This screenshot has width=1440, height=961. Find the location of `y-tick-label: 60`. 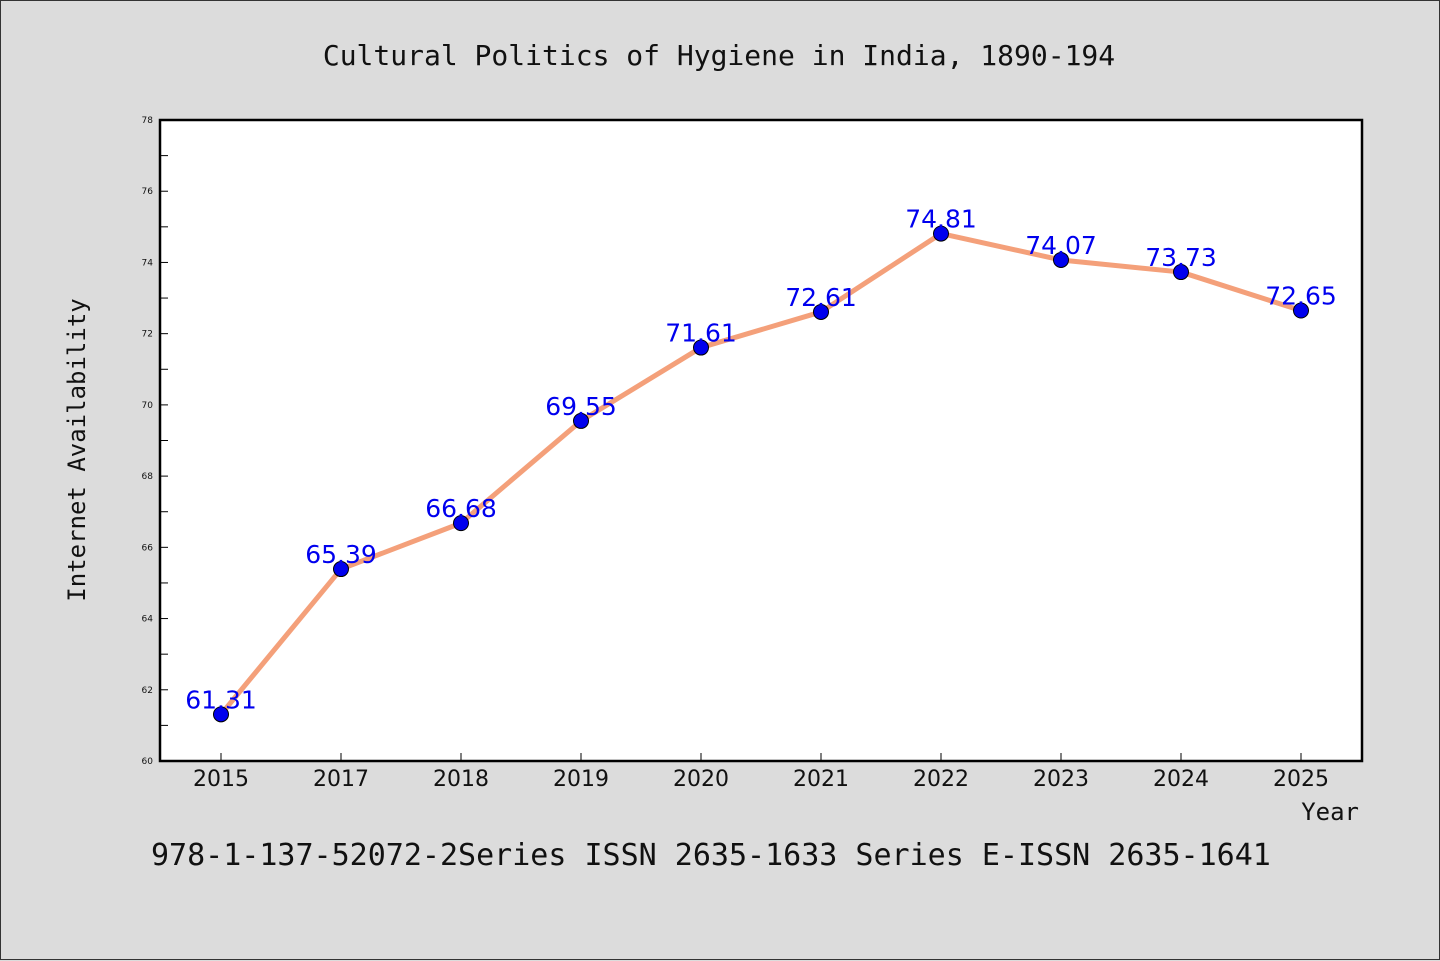

y-tick-label: 60 is located at coordinates (148, 762).